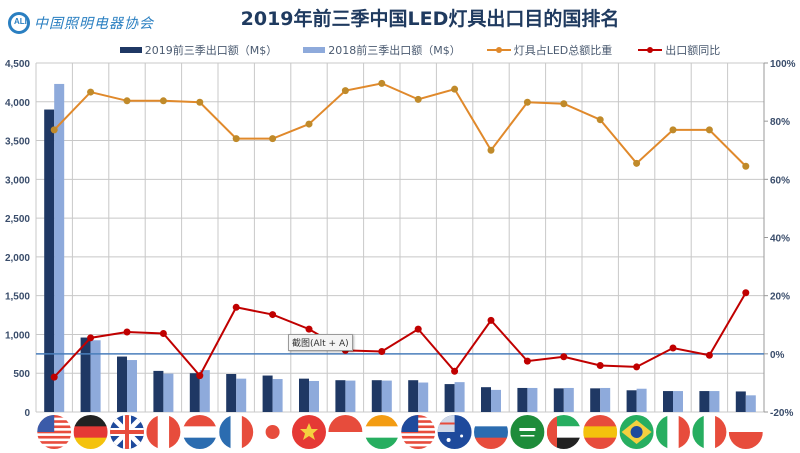 This screenshot has height=453, width=800. I want to click on logo-text: 中国照明电器协会, so click(94, 24).